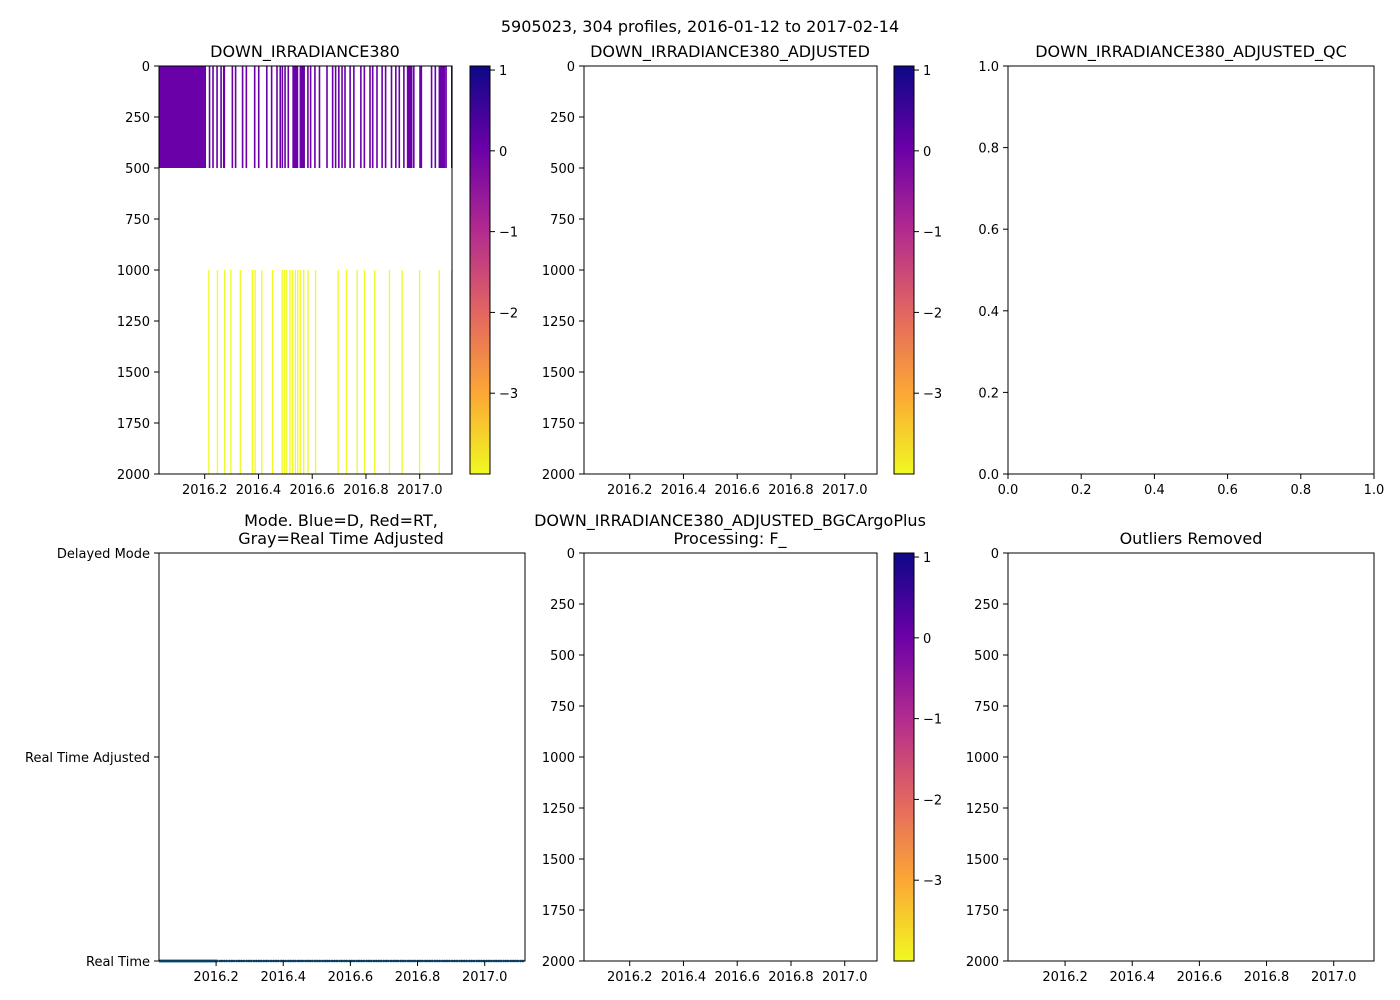  What do you see at coordinates (917, 269) in the screenshot?
I see `panel-adjusted-colorbar: 1 0 −1 −2 −3` at bounding box center [917, 269].